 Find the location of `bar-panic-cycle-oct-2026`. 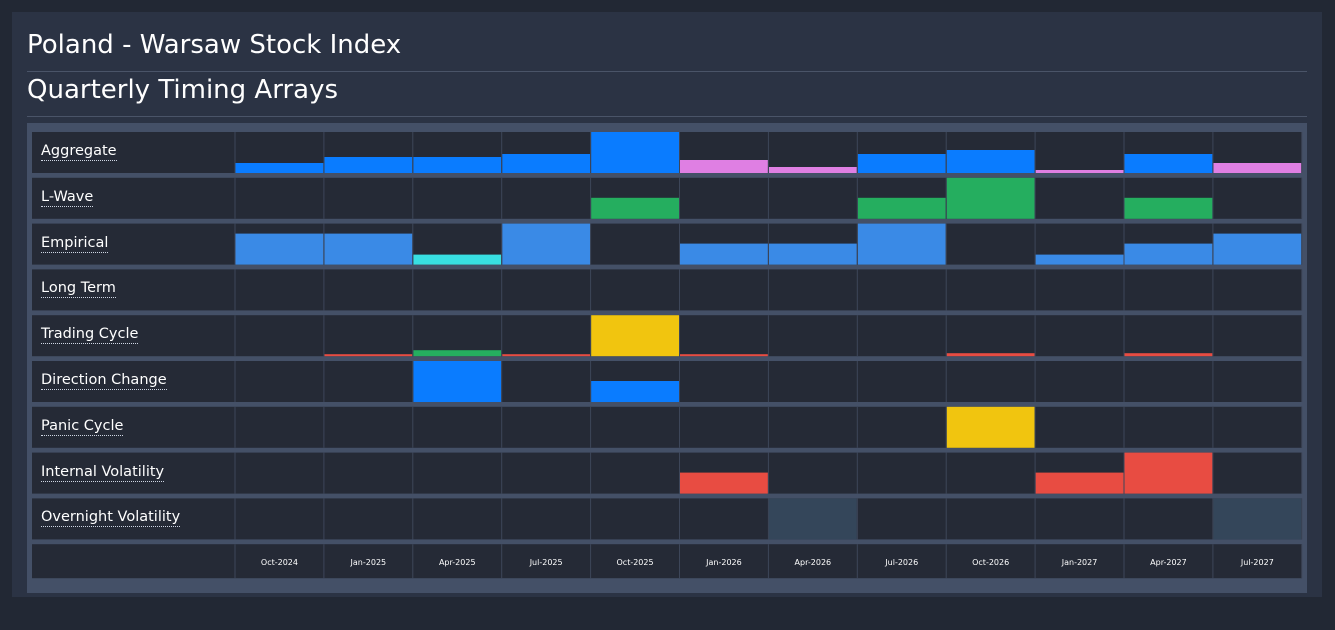

bar-panic-cycle-oct-2026 is located at coordinates (990, 427).